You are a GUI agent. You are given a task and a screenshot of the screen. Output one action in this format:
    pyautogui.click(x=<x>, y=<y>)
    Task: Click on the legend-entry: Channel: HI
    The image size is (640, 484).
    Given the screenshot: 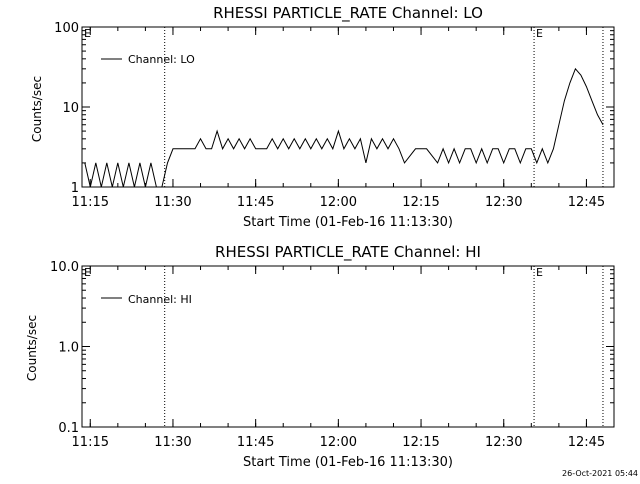 What is the action you would take?
    pyautogui.click(x=160, y=299)
    